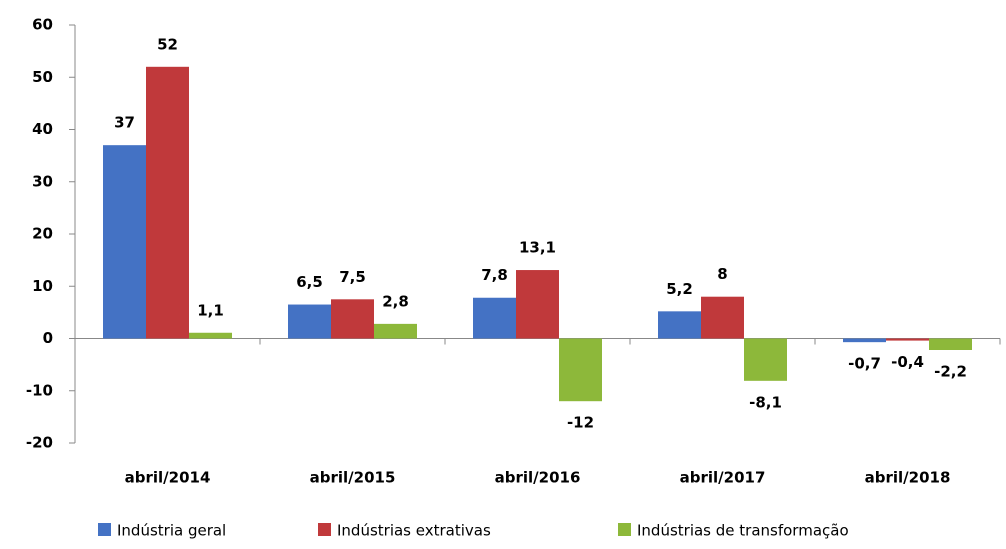 This screenshot has height=549, width=1006. I want to click on value-label: -12, so click(580, 423).